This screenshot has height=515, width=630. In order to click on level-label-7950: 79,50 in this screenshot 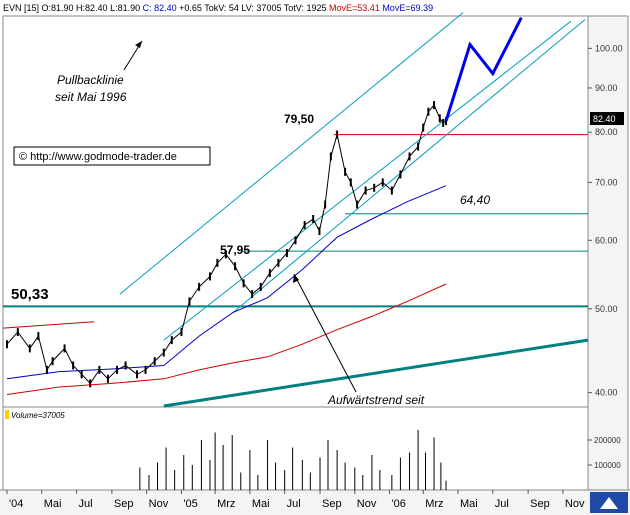, I will do `click(299, 119)`.